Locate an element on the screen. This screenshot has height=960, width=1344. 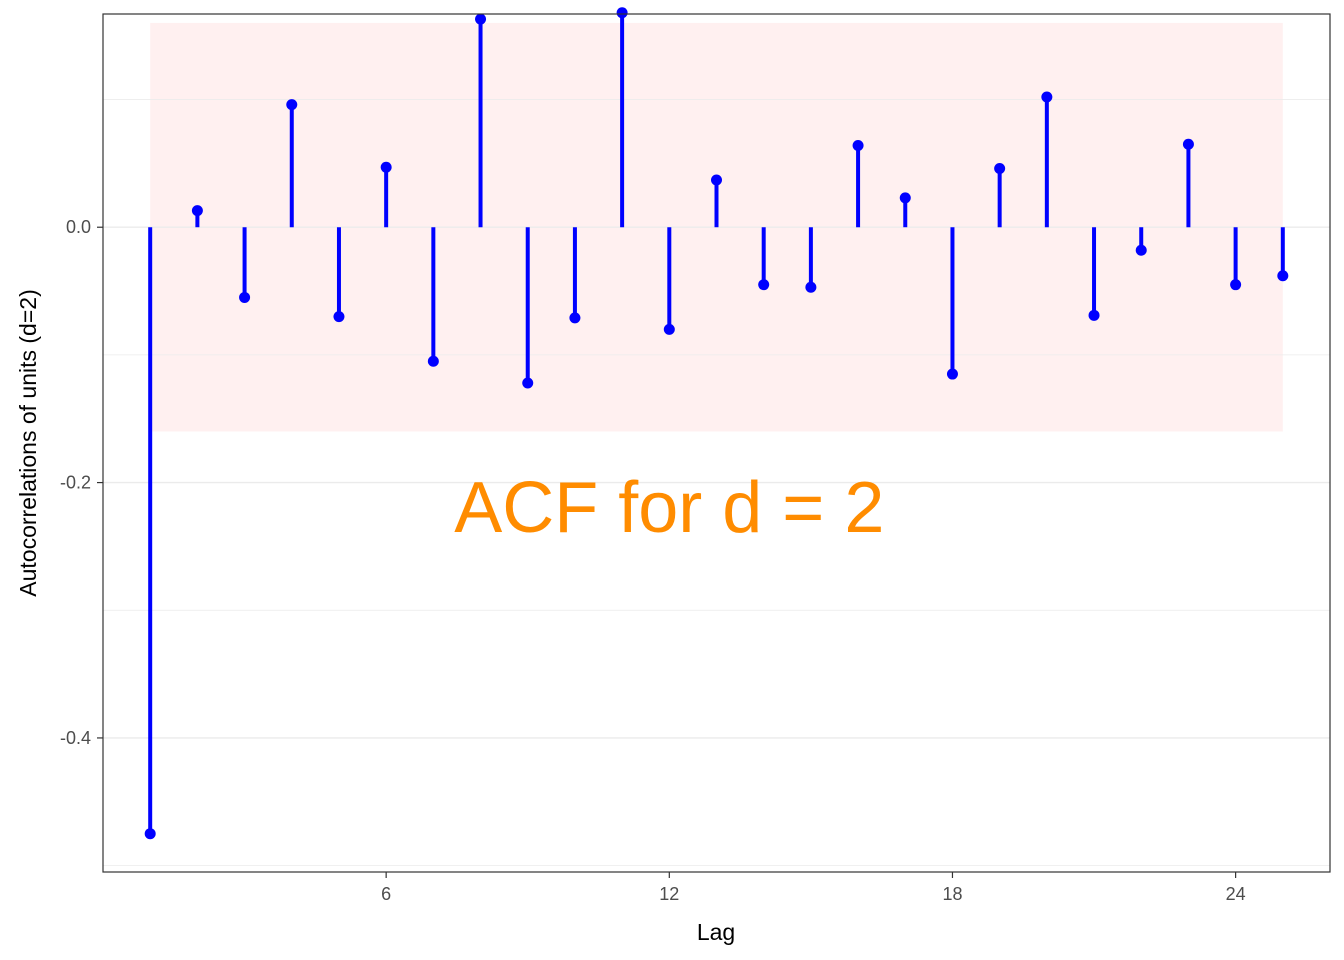
y-axis: -0.4 -0.2 0.0 is located at coordinates (81, 482).